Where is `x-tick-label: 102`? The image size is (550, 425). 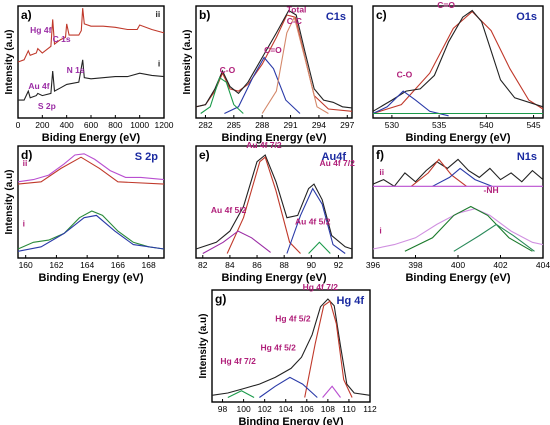 x-tick-label: 102 is located at coordinates (265, 409).